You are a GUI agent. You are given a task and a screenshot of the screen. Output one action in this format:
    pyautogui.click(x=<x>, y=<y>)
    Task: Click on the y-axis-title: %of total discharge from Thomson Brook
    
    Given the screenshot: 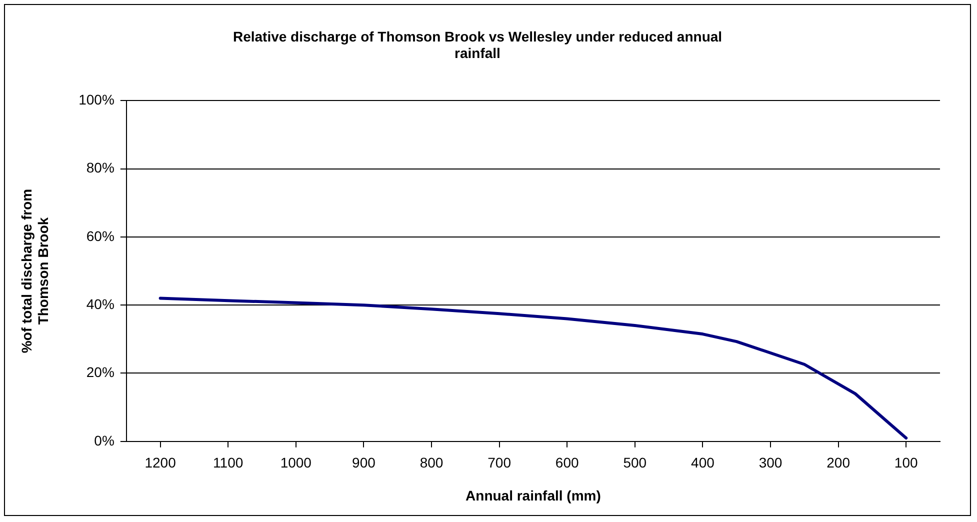 What is the action you would take?
    pyautogui.click(x=35, y=271)
    